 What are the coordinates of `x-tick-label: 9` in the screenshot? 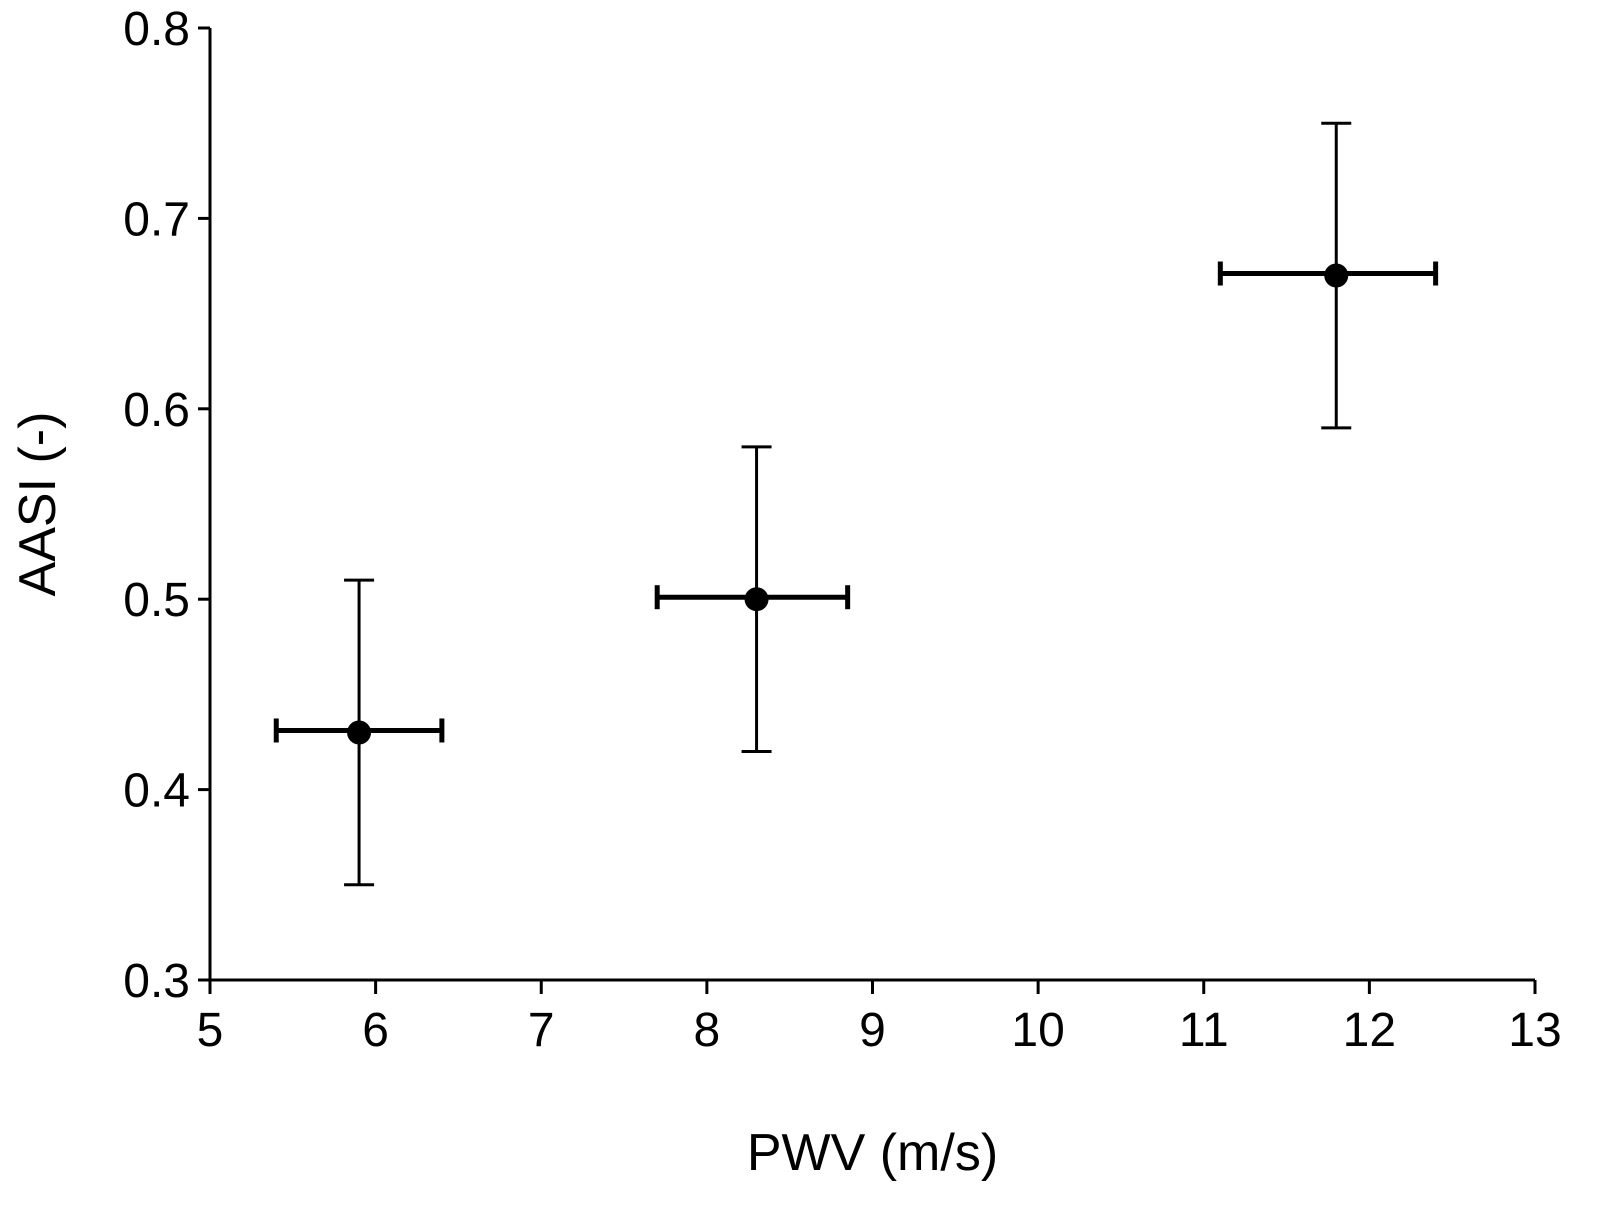 It's located at (872, 1030).